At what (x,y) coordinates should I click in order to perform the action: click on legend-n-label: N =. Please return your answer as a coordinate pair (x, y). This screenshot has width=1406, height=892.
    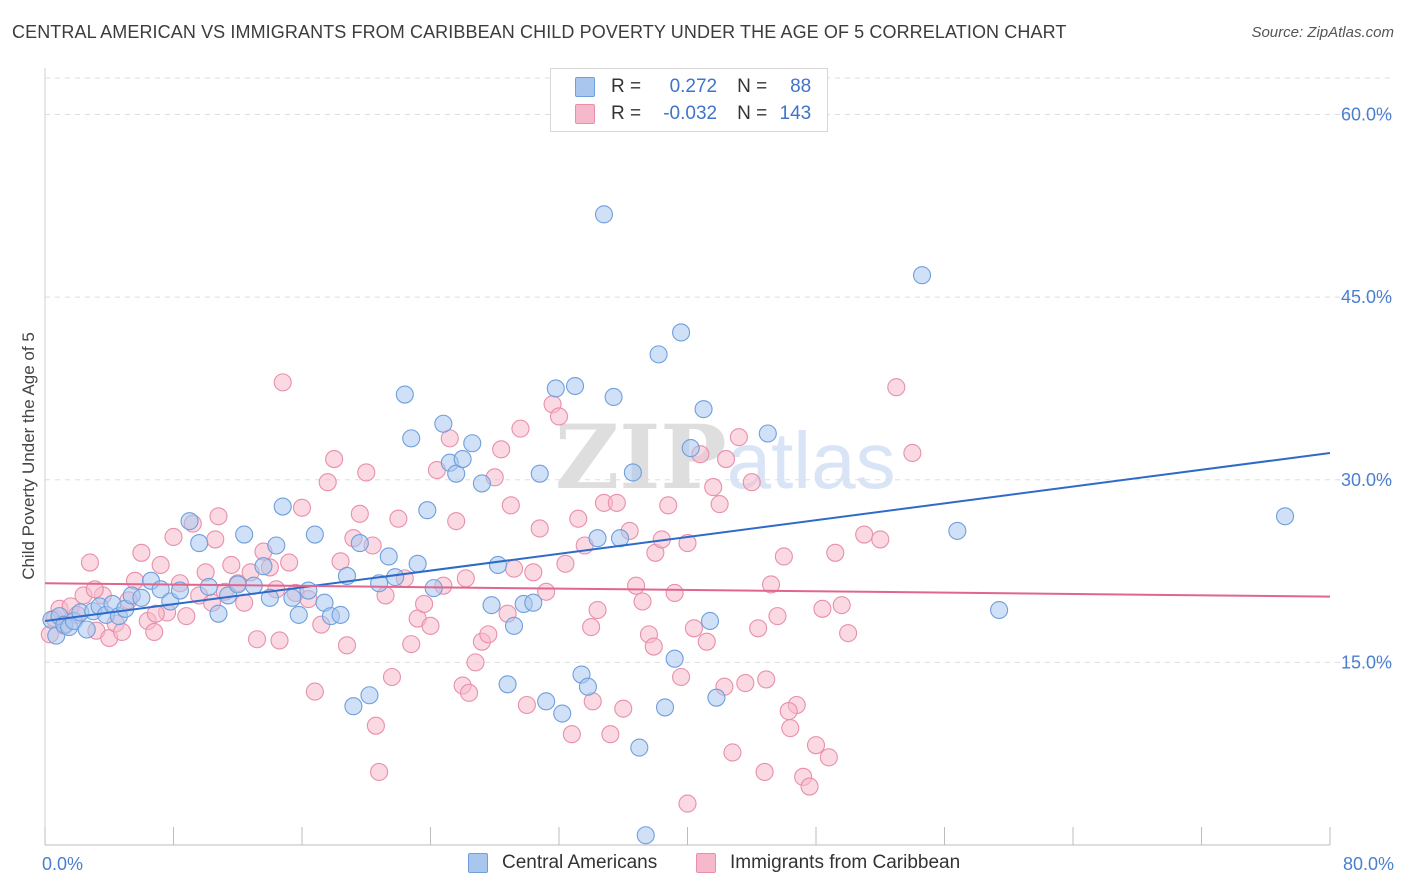
    Looking at the image, I should click on (752, 113).